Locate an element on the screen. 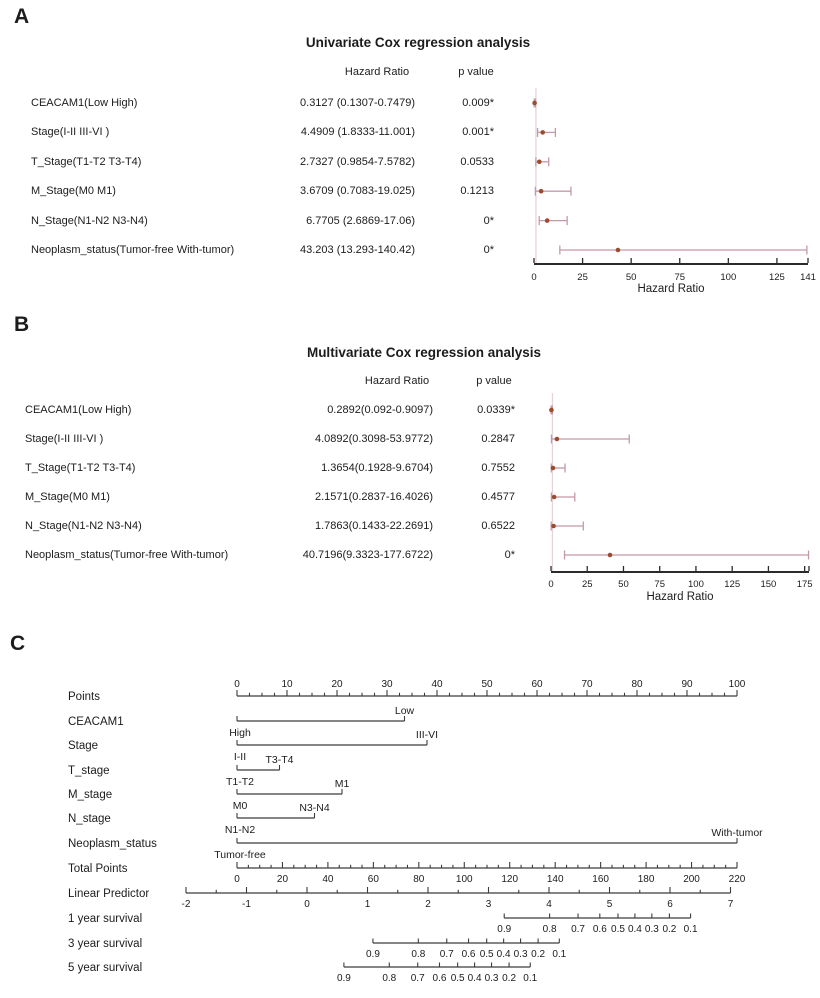  panel-c-label: C is located at coordinates (18, 643).